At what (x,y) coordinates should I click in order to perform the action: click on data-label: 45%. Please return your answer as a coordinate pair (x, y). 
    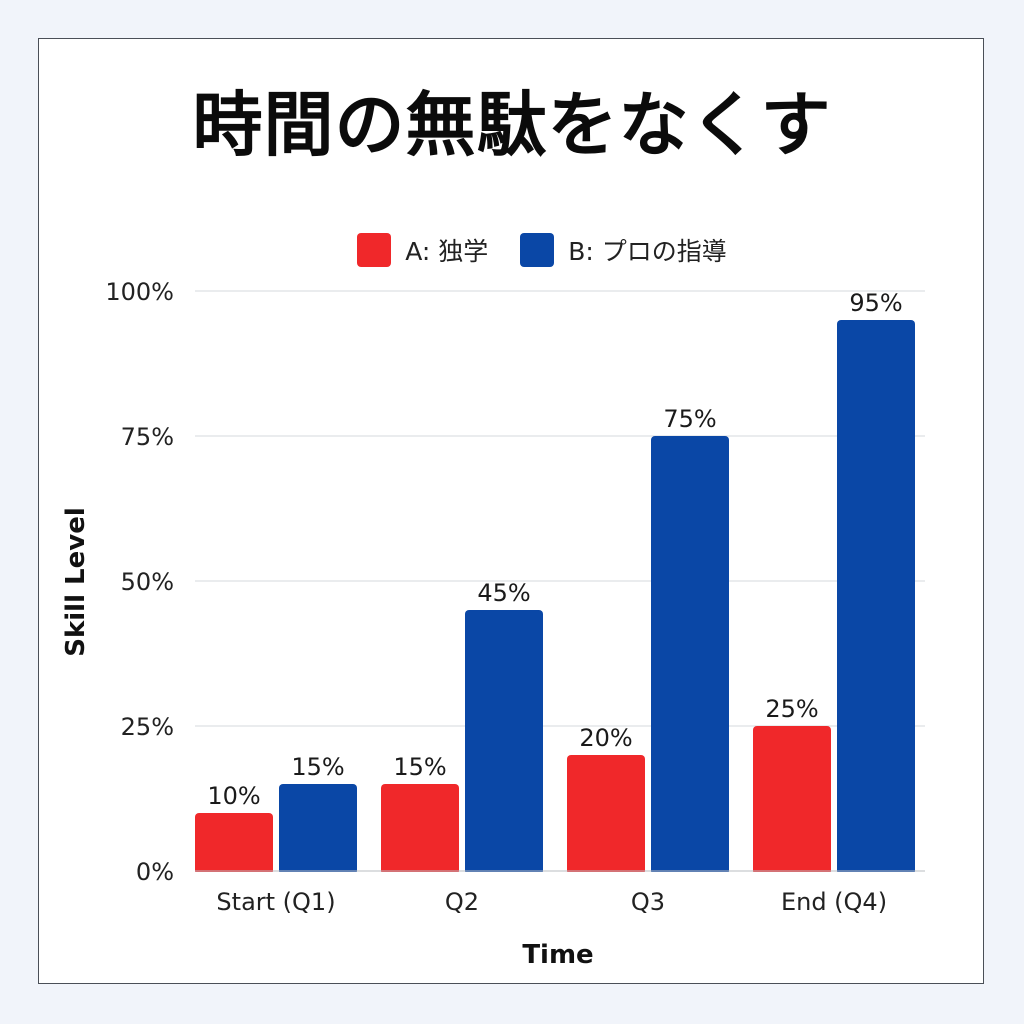
    Looking at the image, I should click on (503, 593).